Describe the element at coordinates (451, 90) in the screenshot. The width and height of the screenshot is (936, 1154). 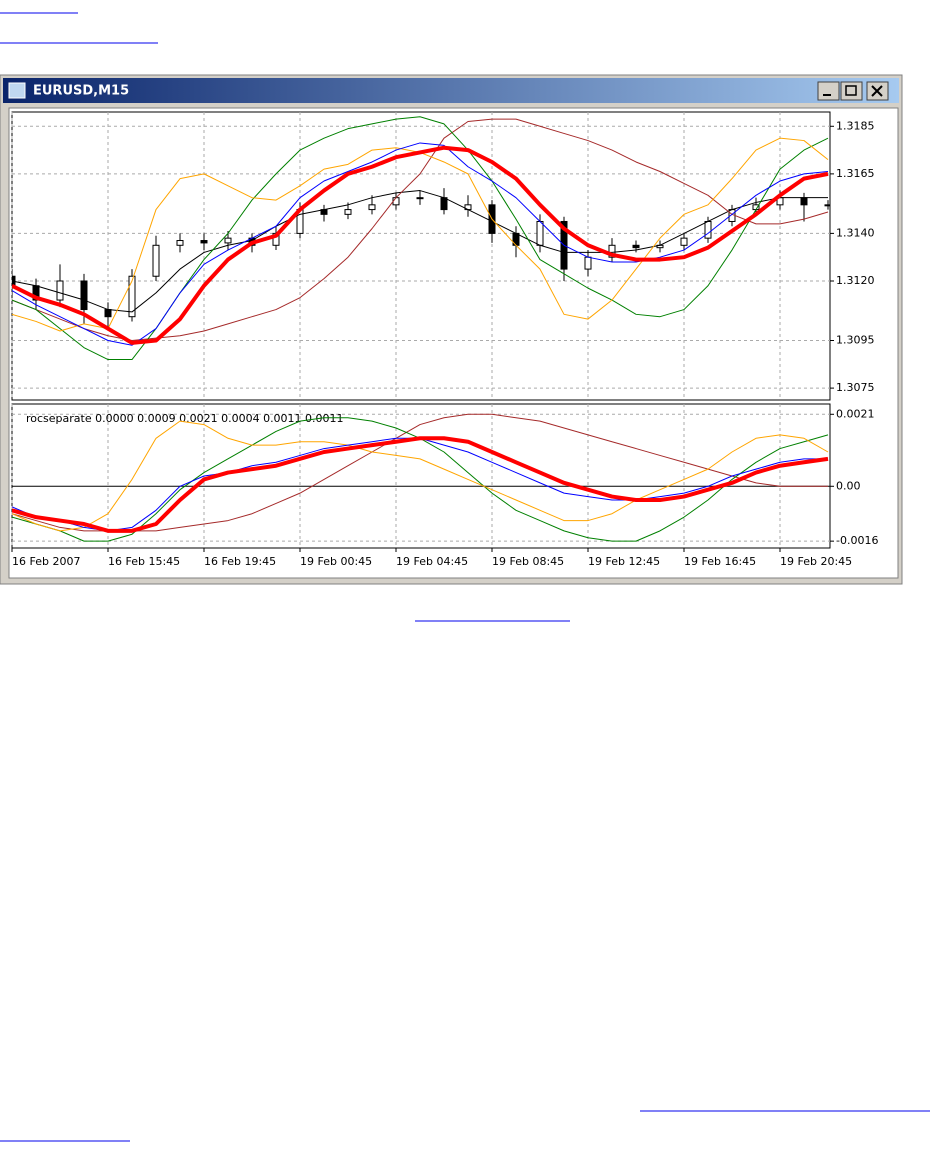
I see `title-bar` at that location.